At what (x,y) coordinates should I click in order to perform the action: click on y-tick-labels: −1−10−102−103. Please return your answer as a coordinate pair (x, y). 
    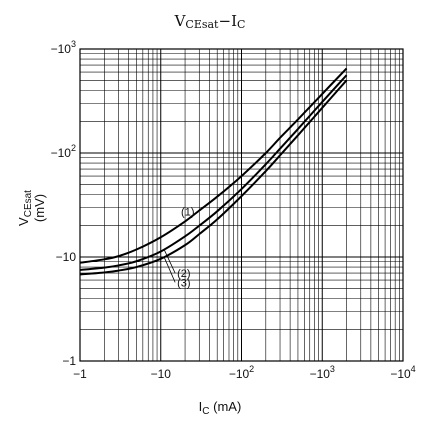
    Looking at the image, I should click on (64, 203).